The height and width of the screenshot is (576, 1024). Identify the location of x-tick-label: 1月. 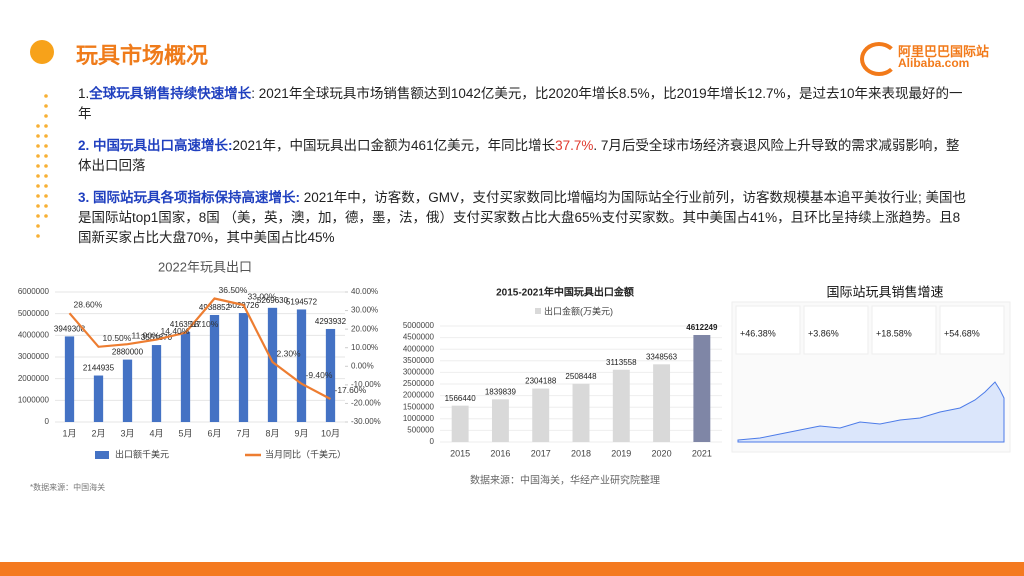
(69, 433).